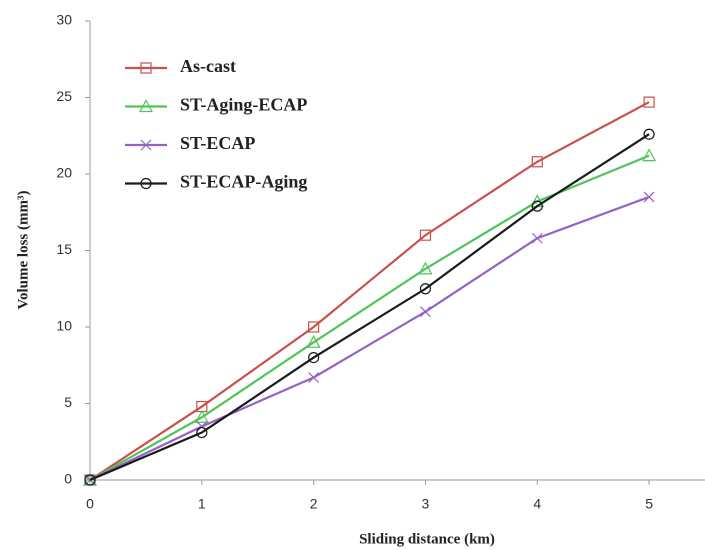  What do you see at coordinates (217, 143) in the screenshot?
I see `legend-label: ST-ECAP` at bounding box center [217, 143].